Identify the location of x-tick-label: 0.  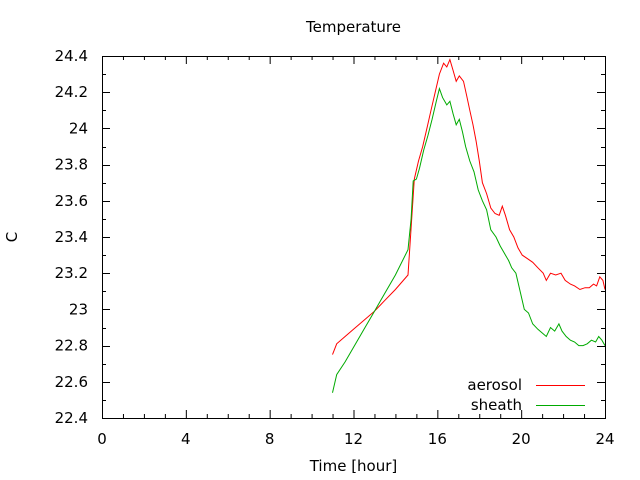
(102, 439).